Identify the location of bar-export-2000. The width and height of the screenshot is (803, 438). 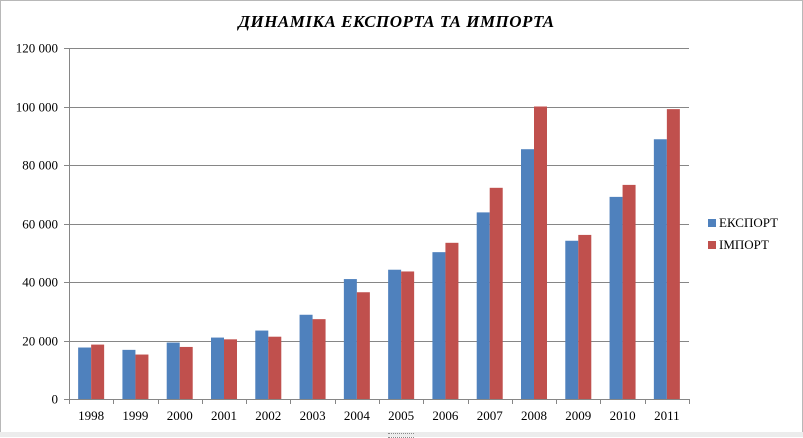
(173, 371).